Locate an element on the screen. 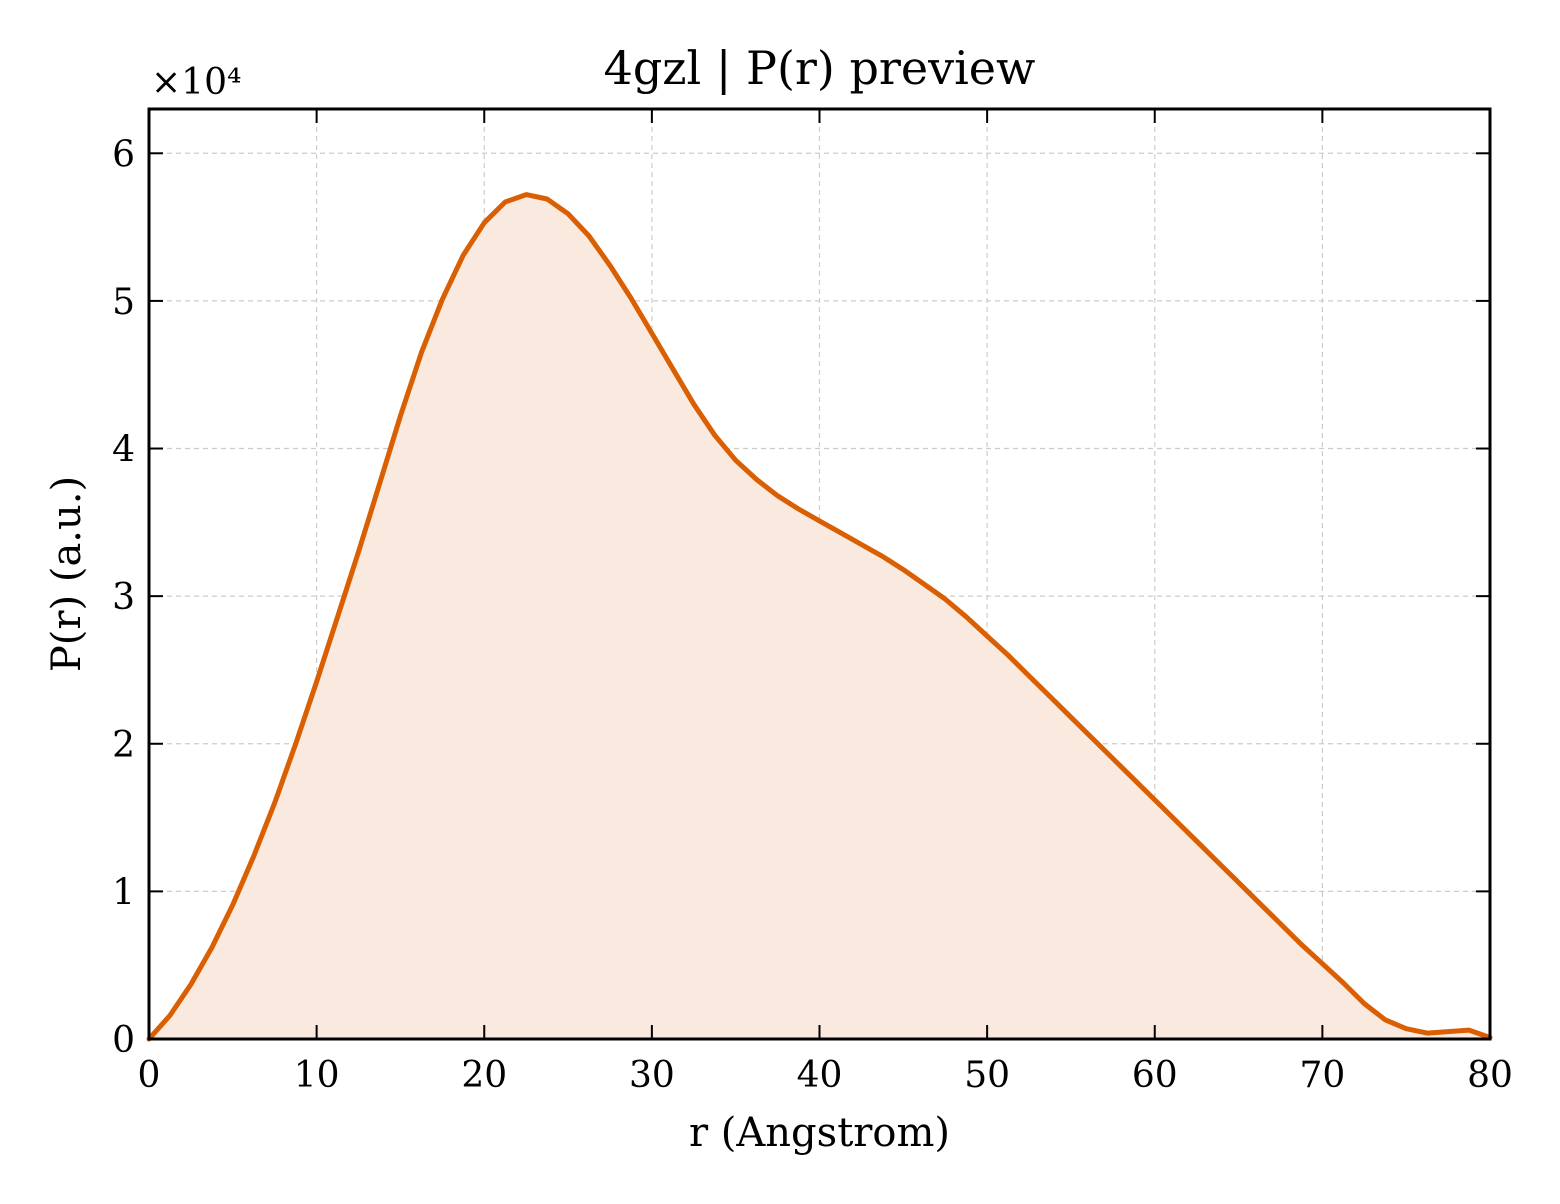 This screenshot has width=1560, height=1204. x-tick-label: 10 is located at coordinates (317, 1075).